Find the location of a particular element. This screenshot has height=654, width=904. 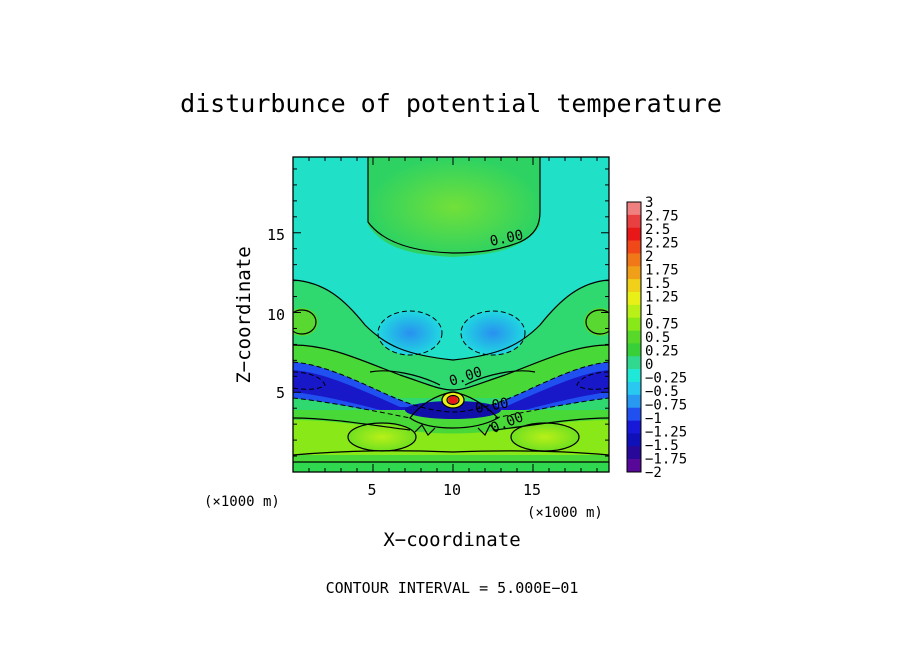

lower-blob-right is located at coordinates (545, 437).